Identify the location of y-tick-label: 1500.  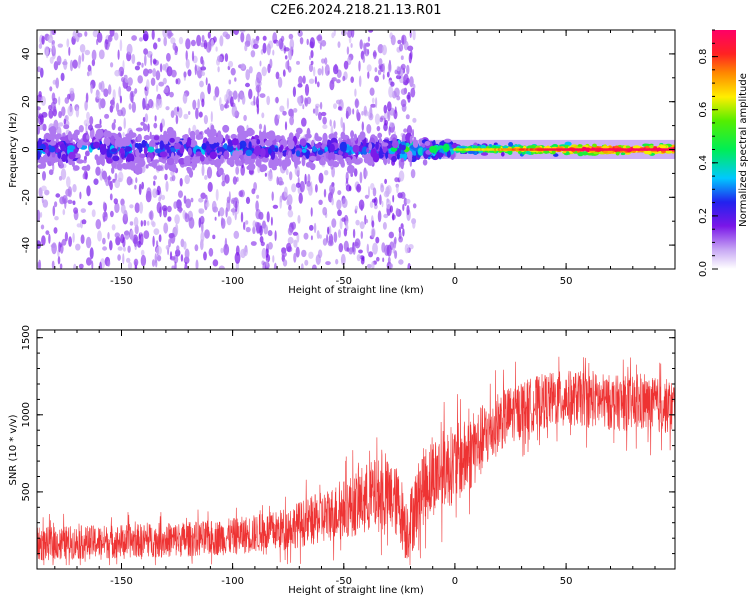
(26, 337).